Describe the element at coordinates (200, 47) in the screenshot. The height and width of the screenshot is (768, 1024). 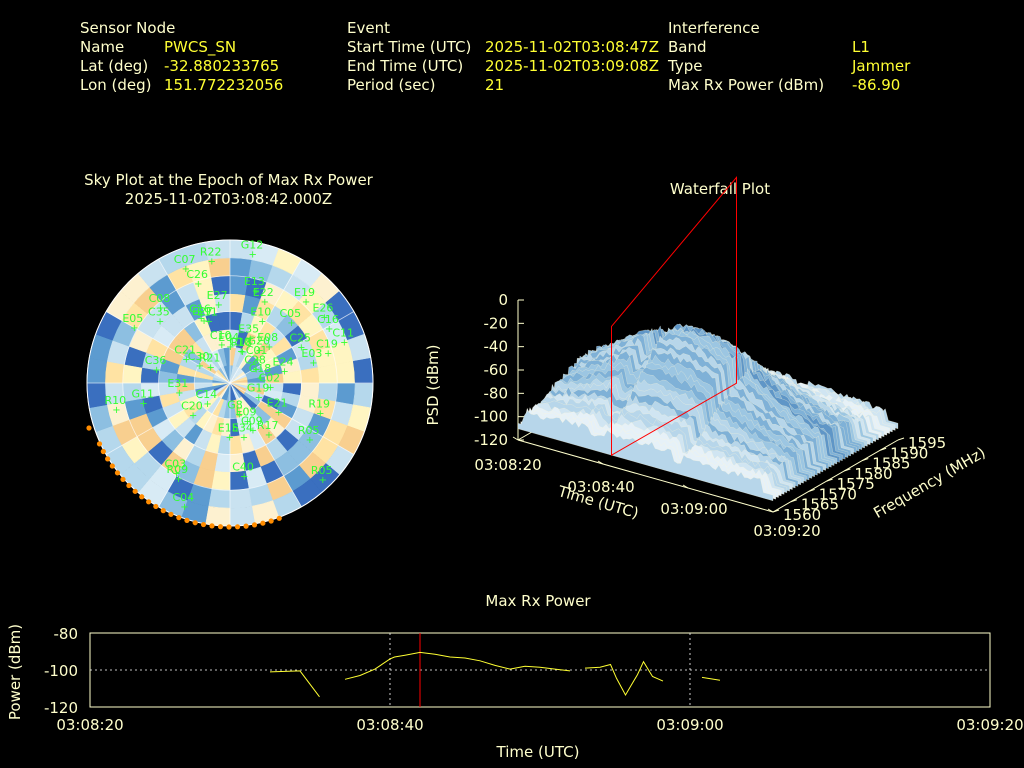
I see `sensor-name-value: PWCS_SN` at that location.